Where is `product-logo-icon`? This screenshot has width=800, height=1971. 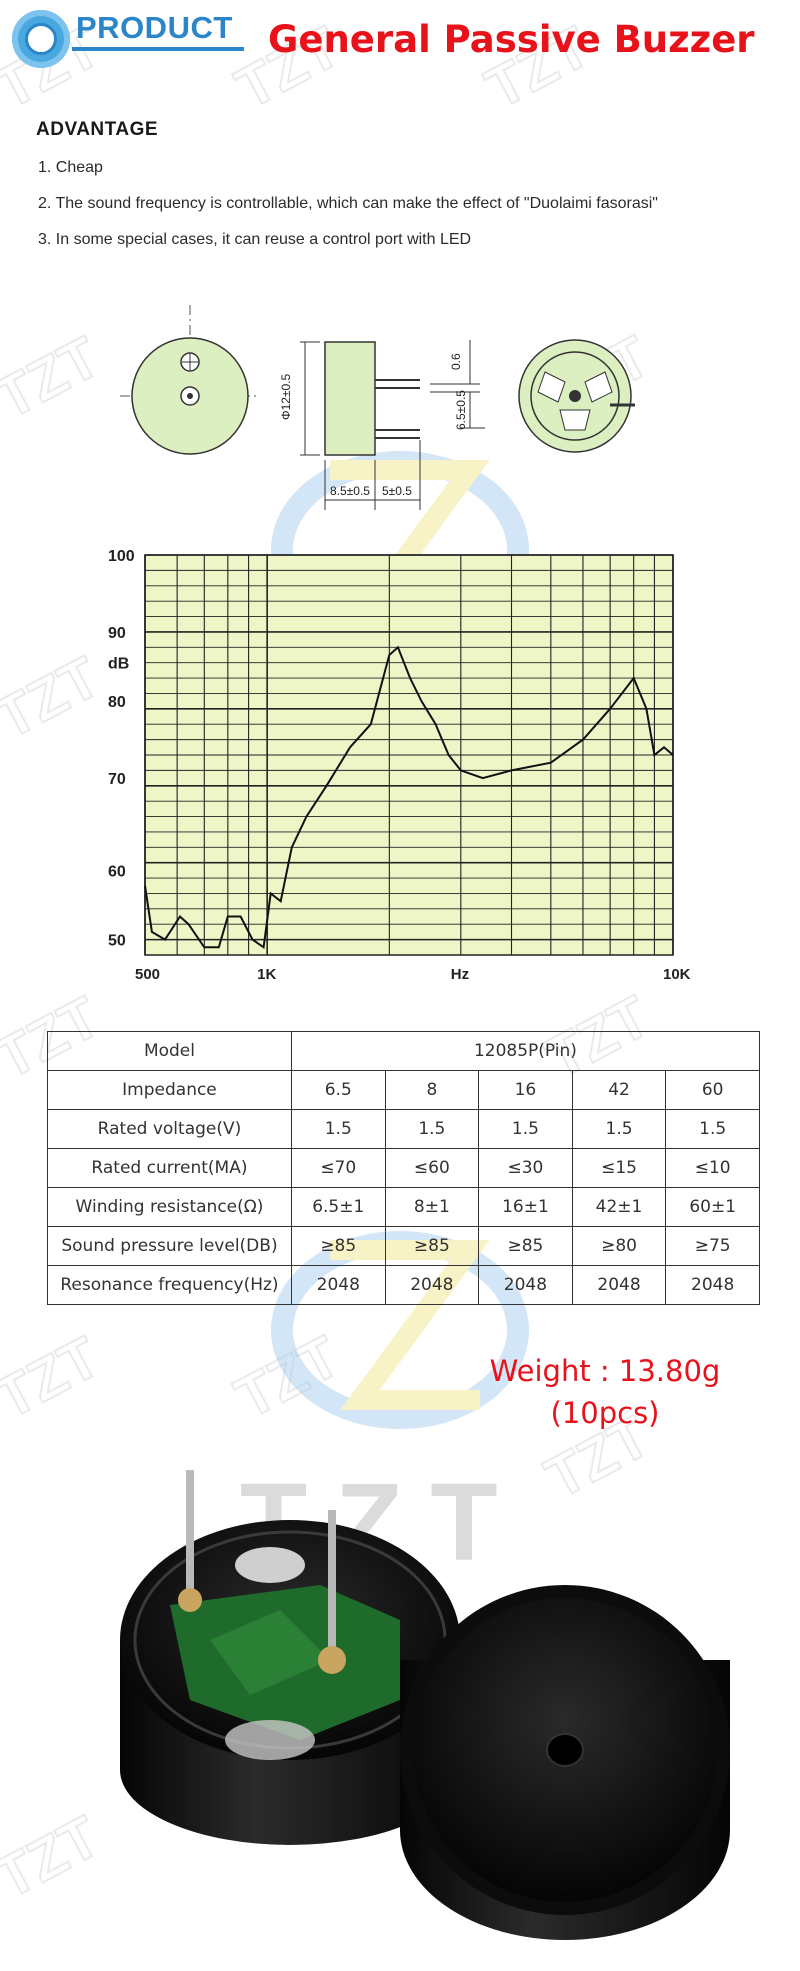
product-logo-icon is located at coordinates (41, 39).